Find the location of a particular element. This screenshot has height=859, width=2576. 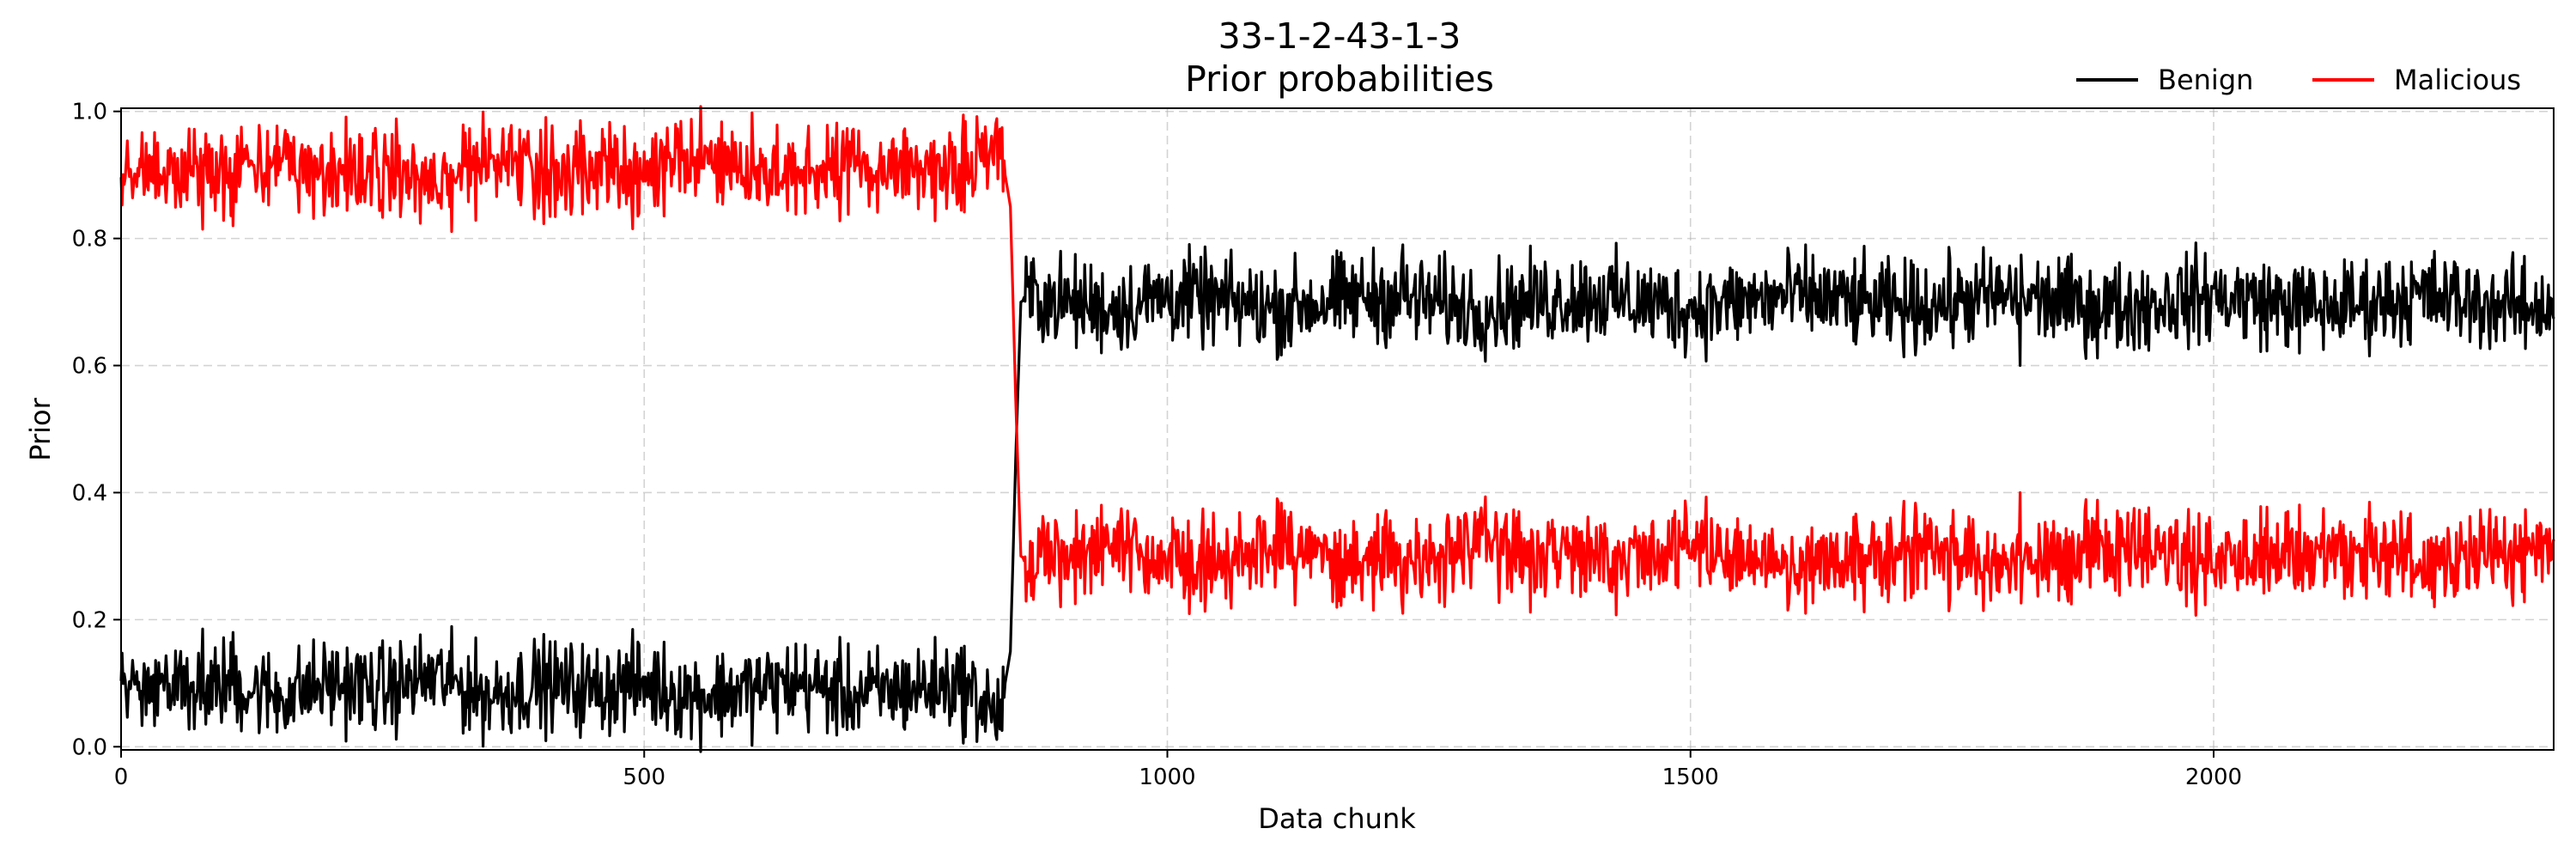

chart-subtitle: Prior probabilities is located at coordinates (1339, 79).